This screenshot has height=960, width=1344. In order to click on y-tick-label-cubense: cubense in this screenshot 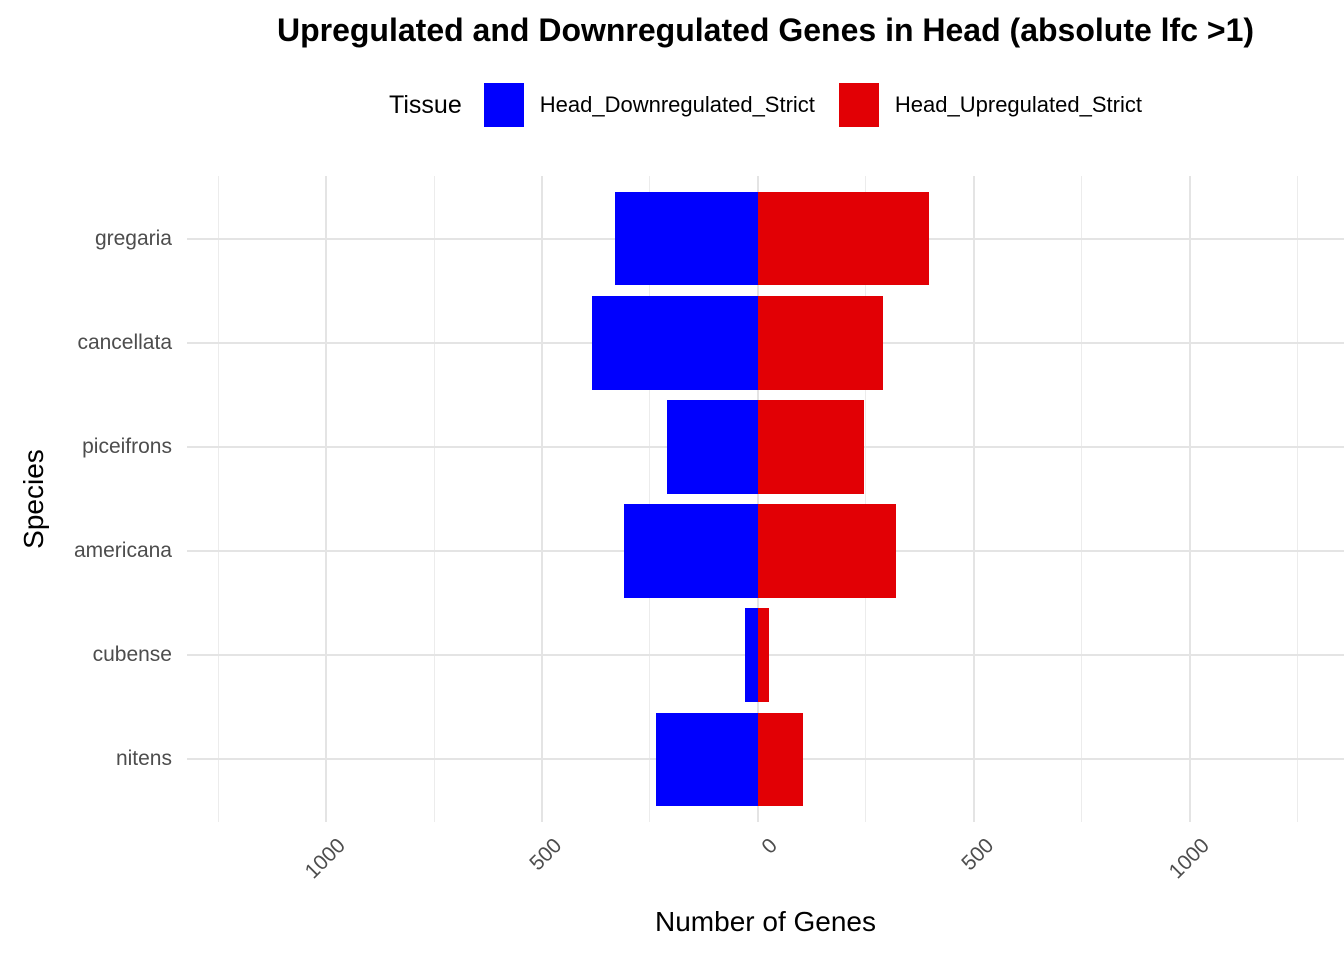, I will do `click(132, 655)`.